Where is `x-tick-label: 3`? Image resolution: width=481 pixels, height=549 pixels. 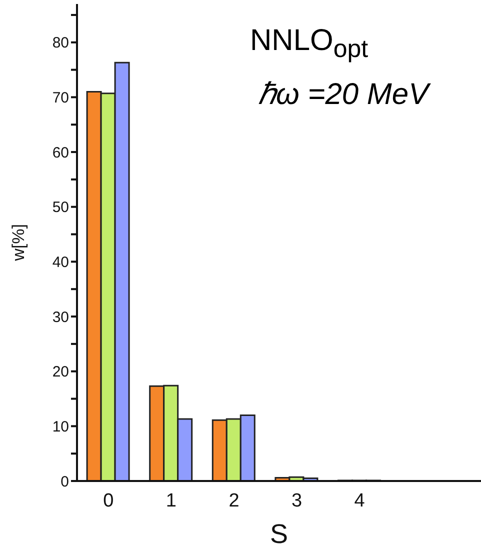
x-tick-label: 3 is located at coordinates (297, 501).